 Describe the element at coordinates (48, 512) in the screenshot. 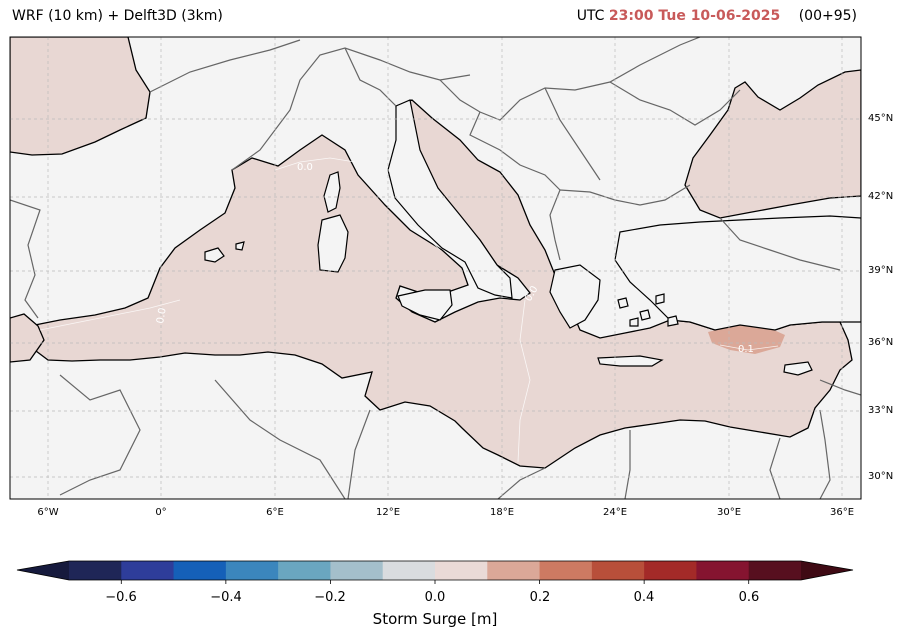

I see `lon-label: 6°W` at that location.